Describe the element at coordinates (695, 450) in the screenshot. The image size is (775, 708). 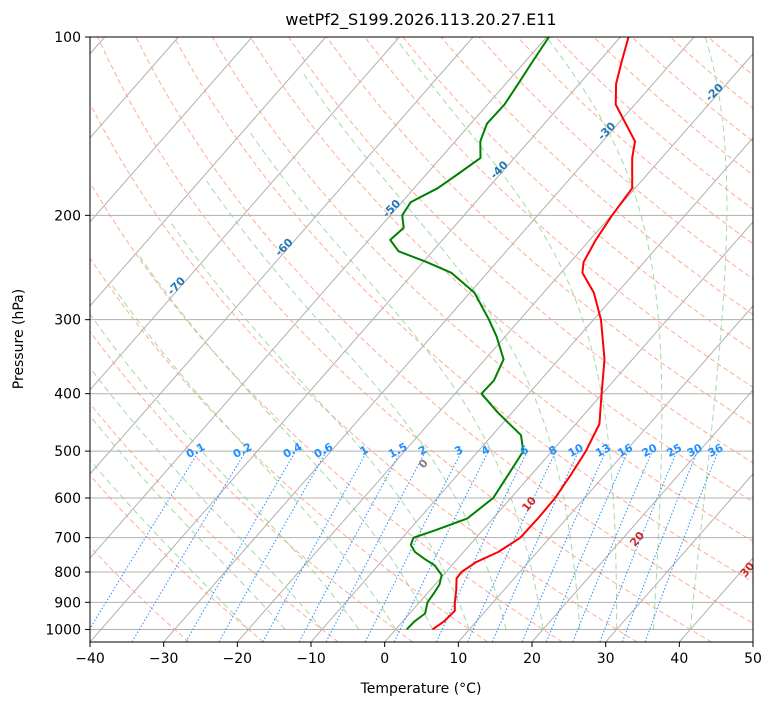
I see `mixing-ratio-label: 30` at that location.